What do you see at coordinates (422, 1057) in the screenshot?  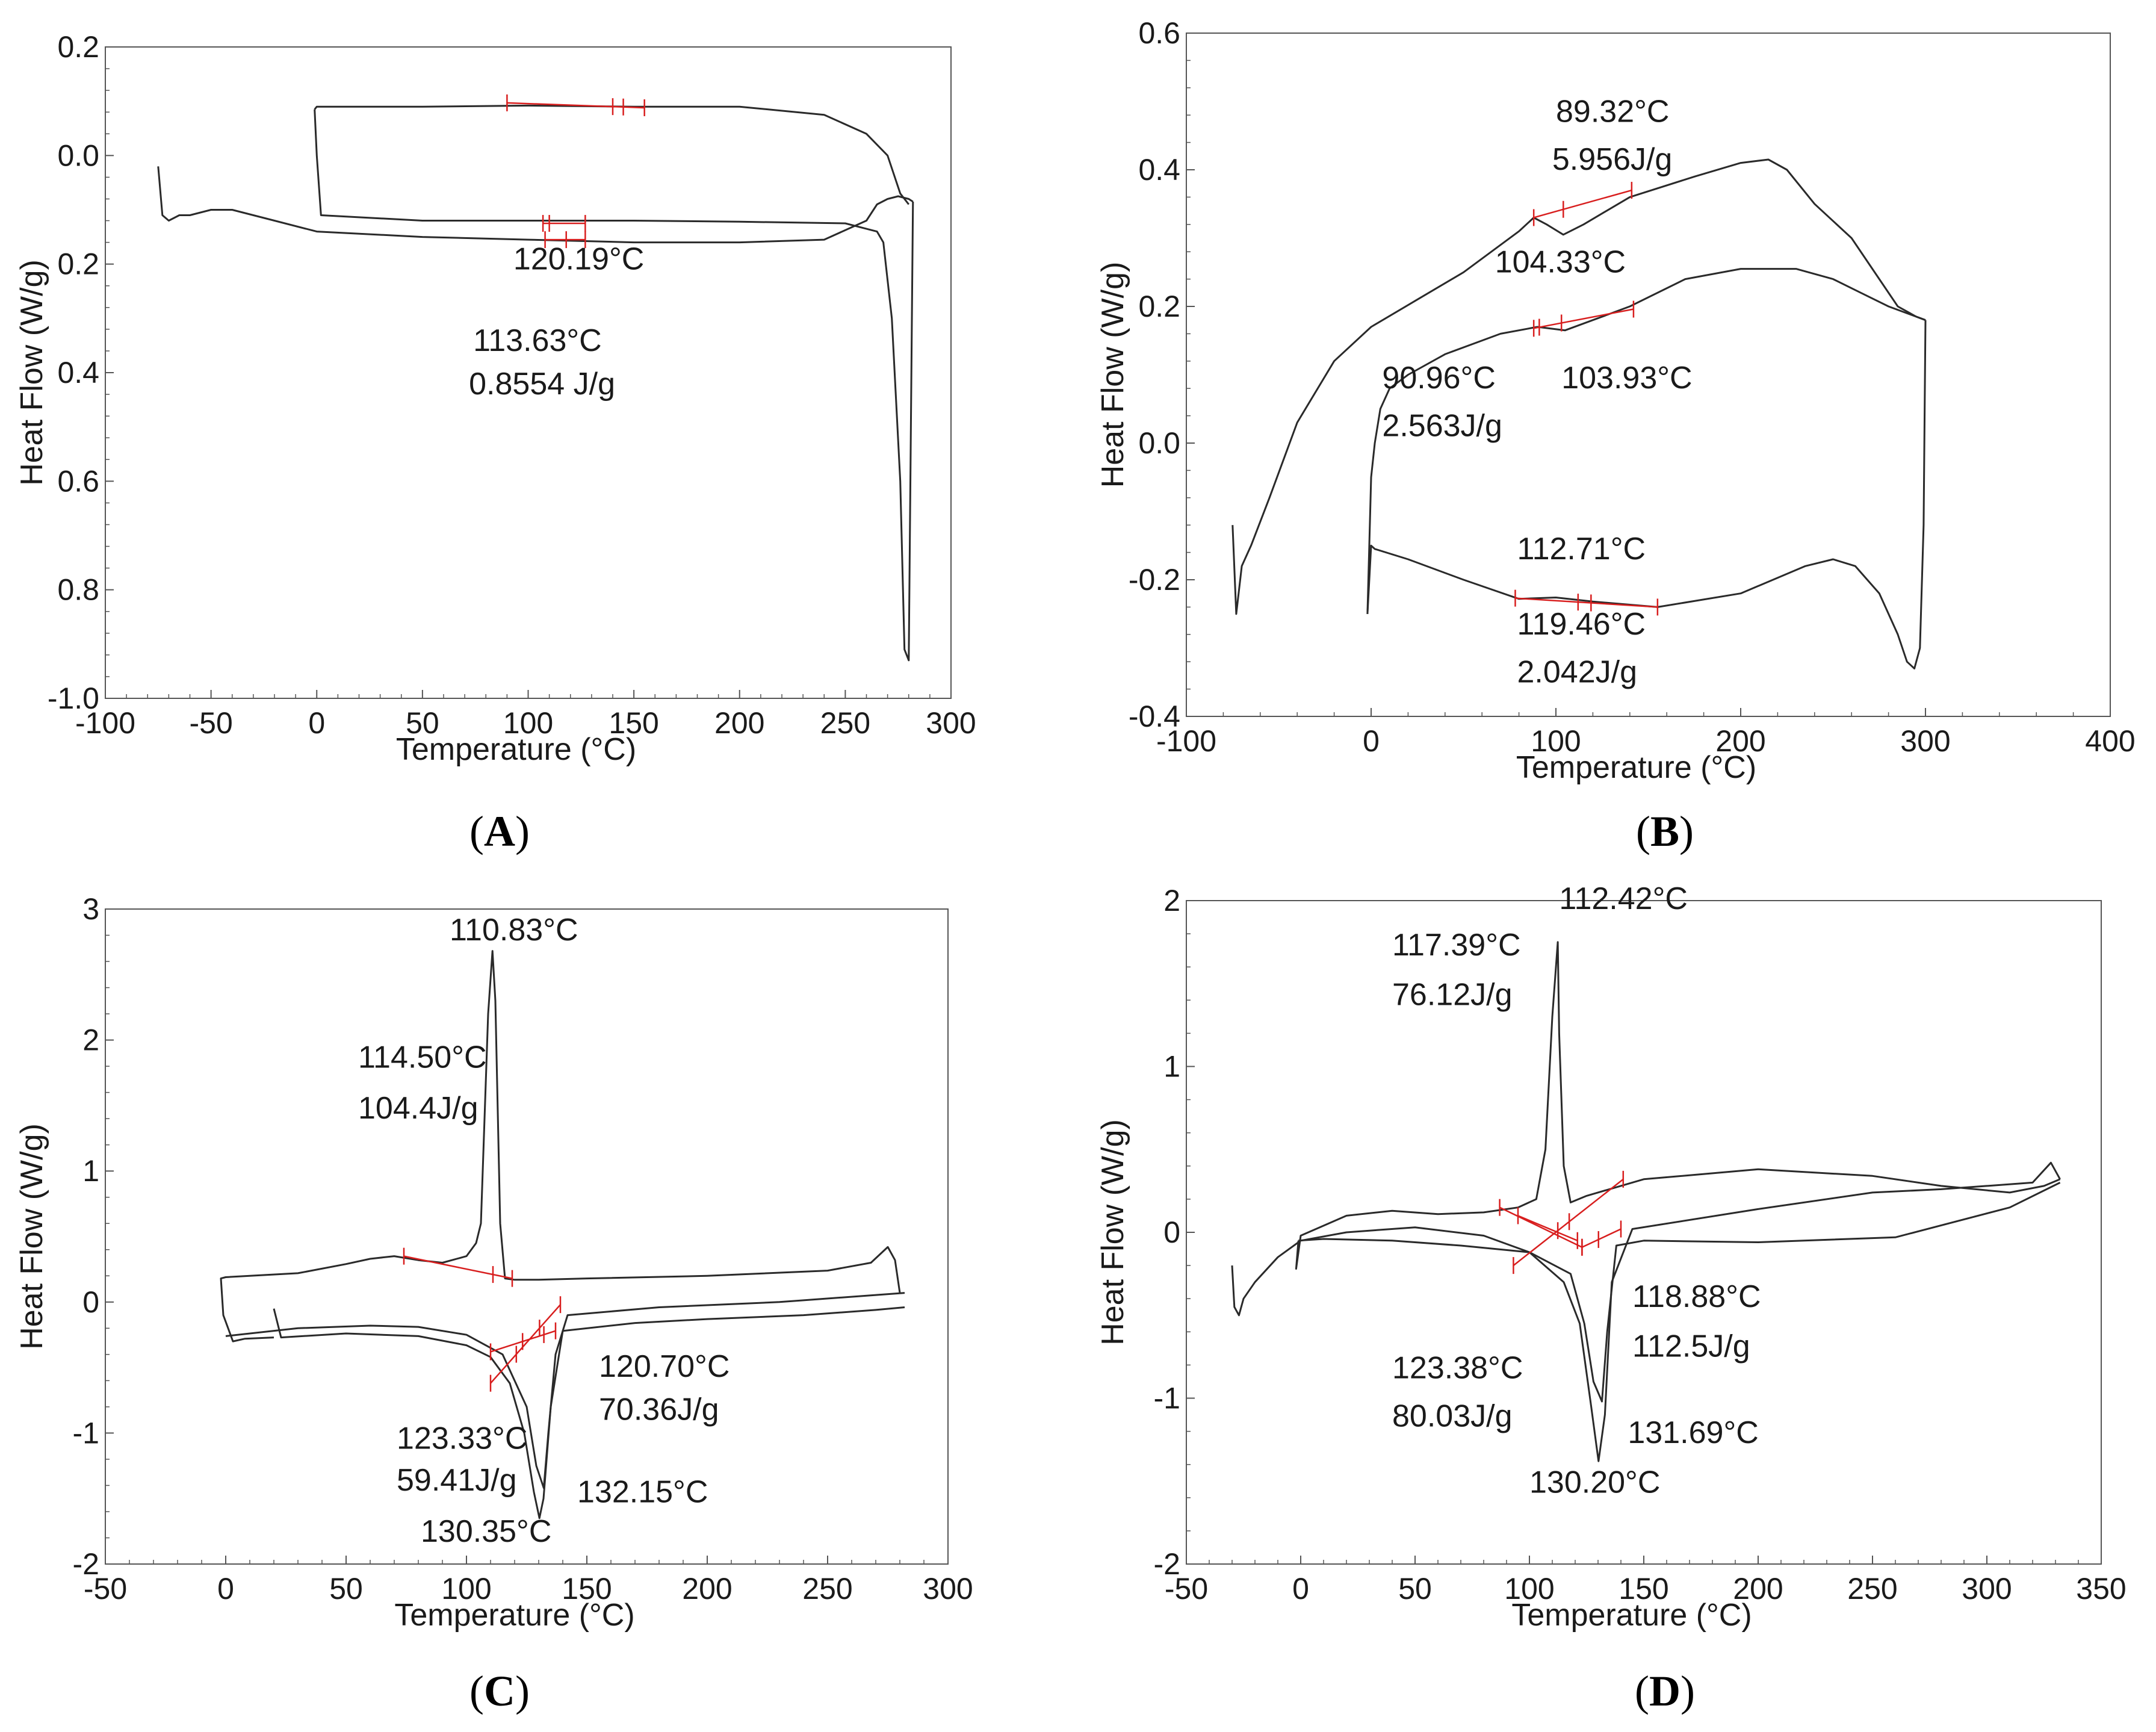 I see `peak-annotation: 114.50°C` at bounding box center [422, 1057].